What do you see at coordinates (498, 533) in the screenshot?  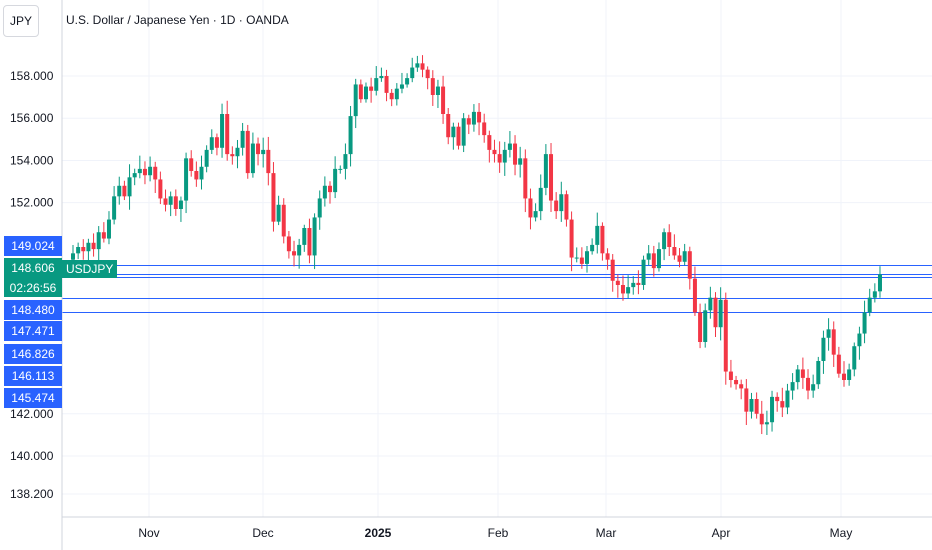 I see `x-tick-label: Feb` at bounding box center [498, 533].